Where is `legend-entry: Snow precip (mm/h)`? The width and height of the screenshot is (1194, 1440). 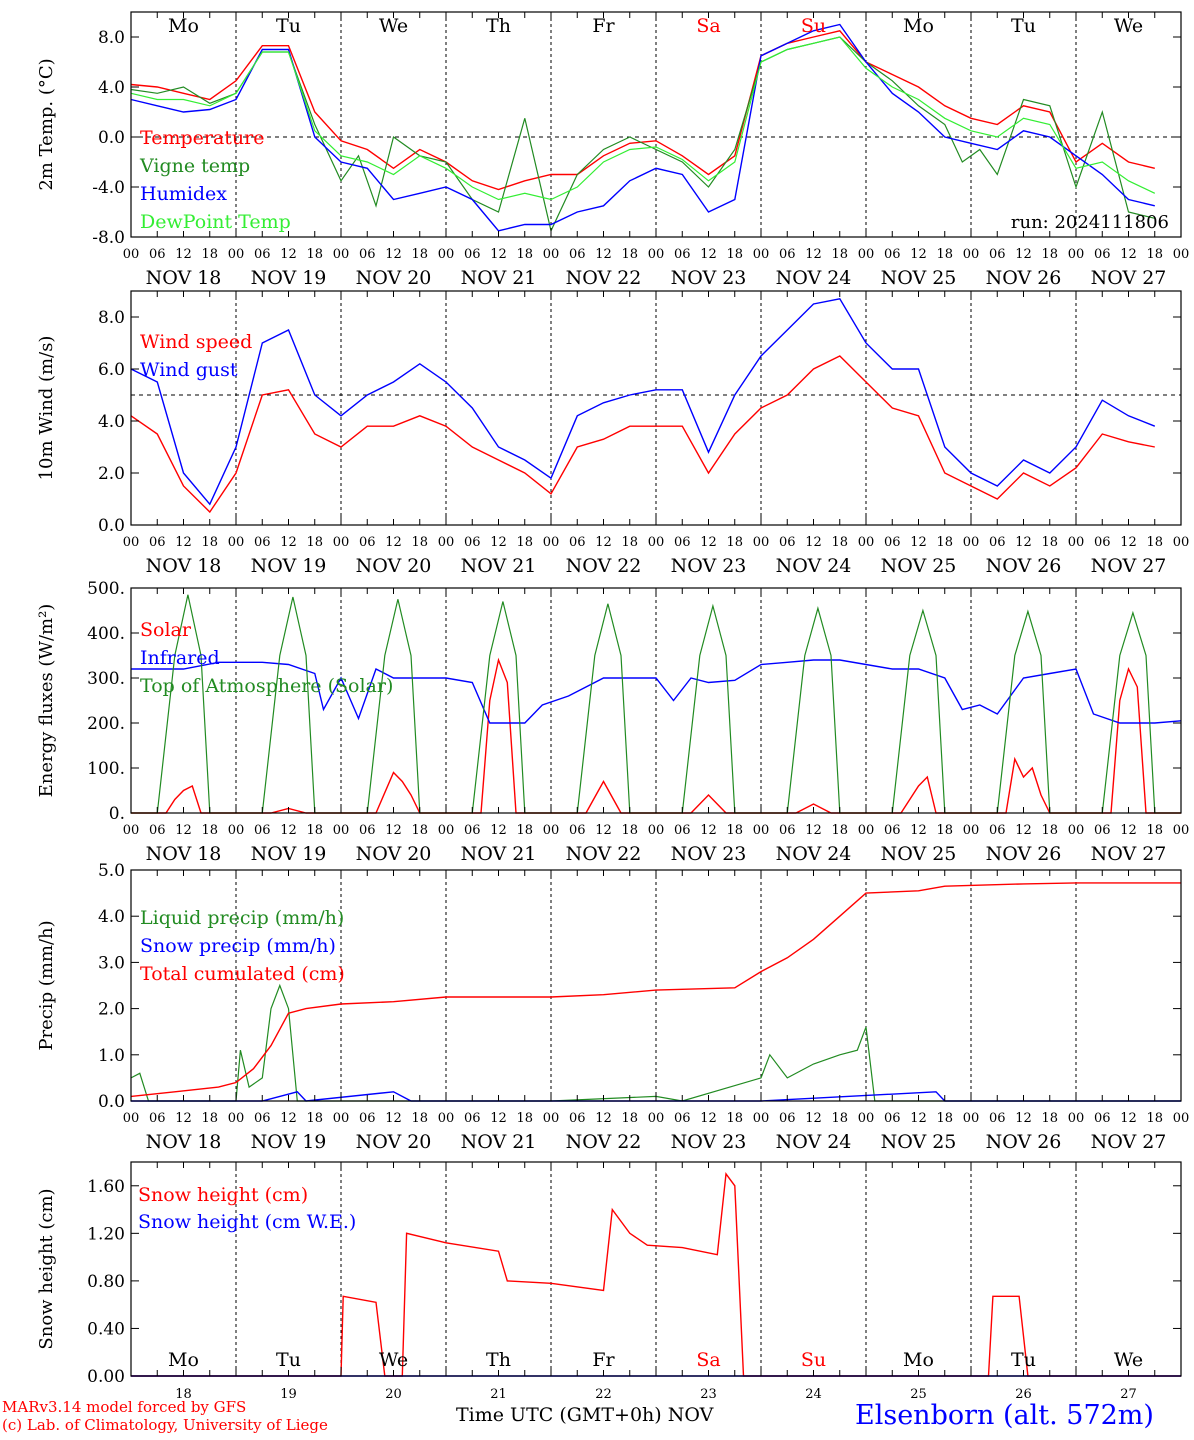 legend-entry: Snow precip (mm/h) is located at coordinates (238, 946).